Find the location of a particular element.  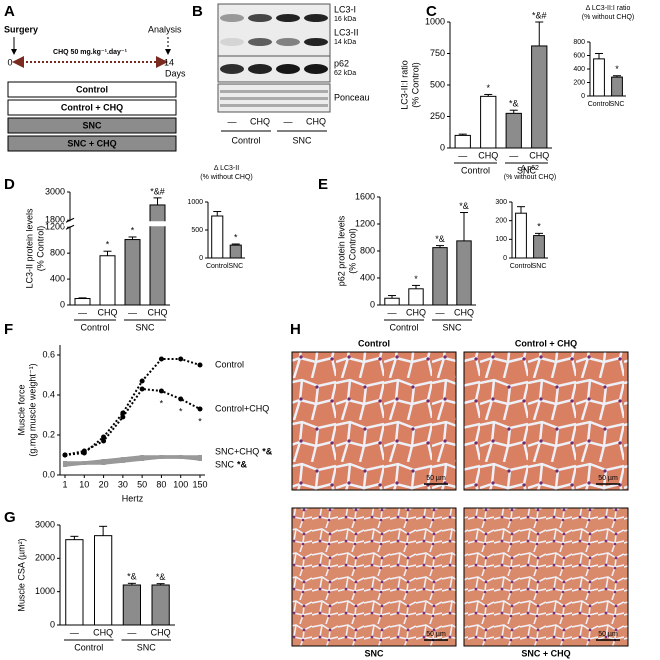

day-end: 14 is located at coordinates (169, 62).